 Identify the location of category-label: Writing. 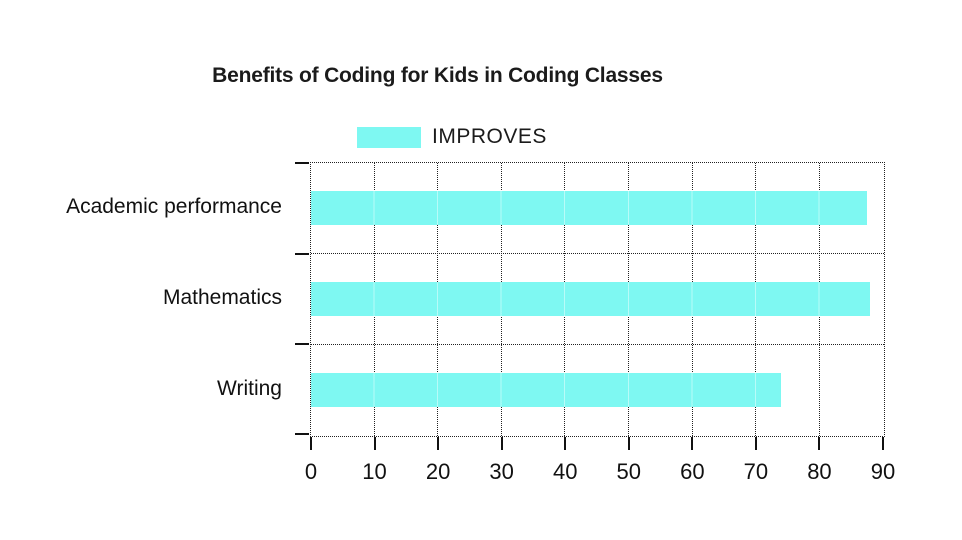
(249, 388).